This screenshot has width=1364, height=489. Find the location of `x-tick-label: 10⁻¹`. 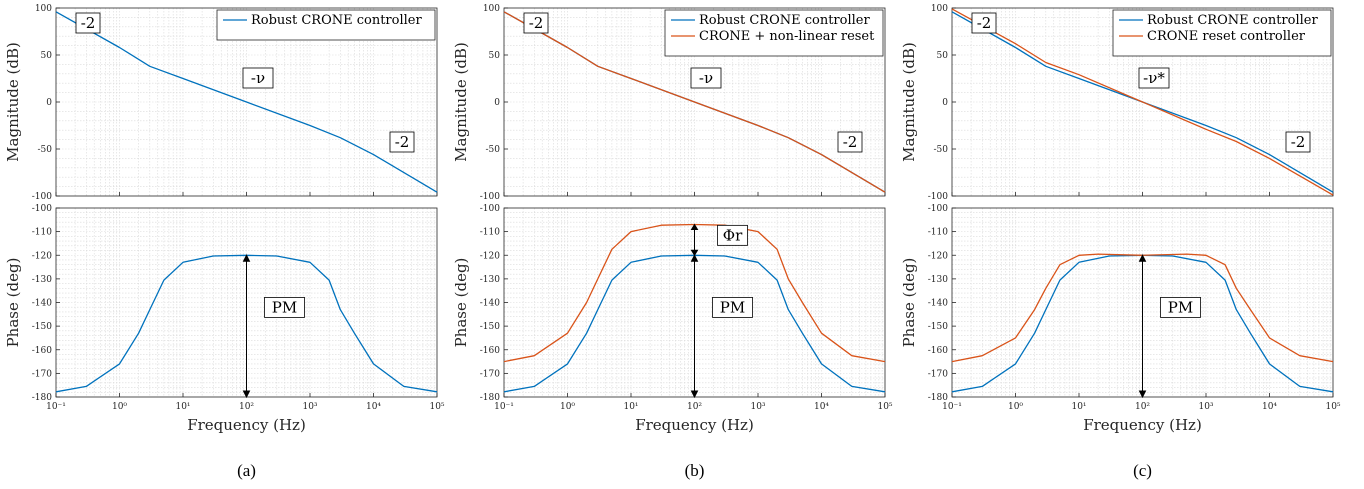

x-tick-label: 10⁻¹ is located at coordinates (56, 407).